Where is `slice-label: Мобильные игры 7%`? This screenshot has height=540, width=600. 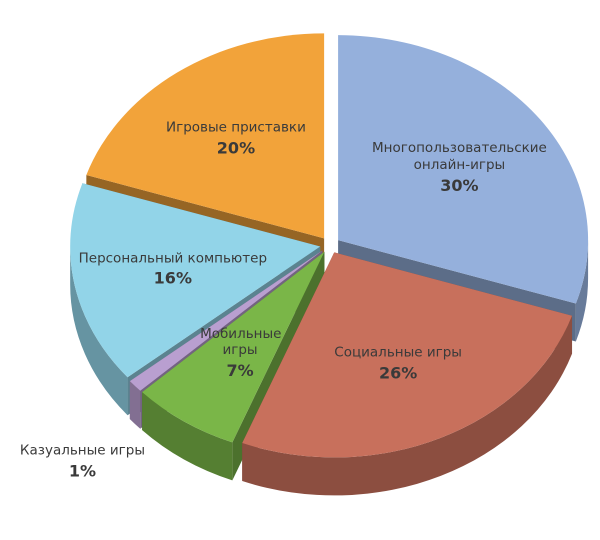
slice-label: Мобильные игры 7% is located at coordinates (241, 353).